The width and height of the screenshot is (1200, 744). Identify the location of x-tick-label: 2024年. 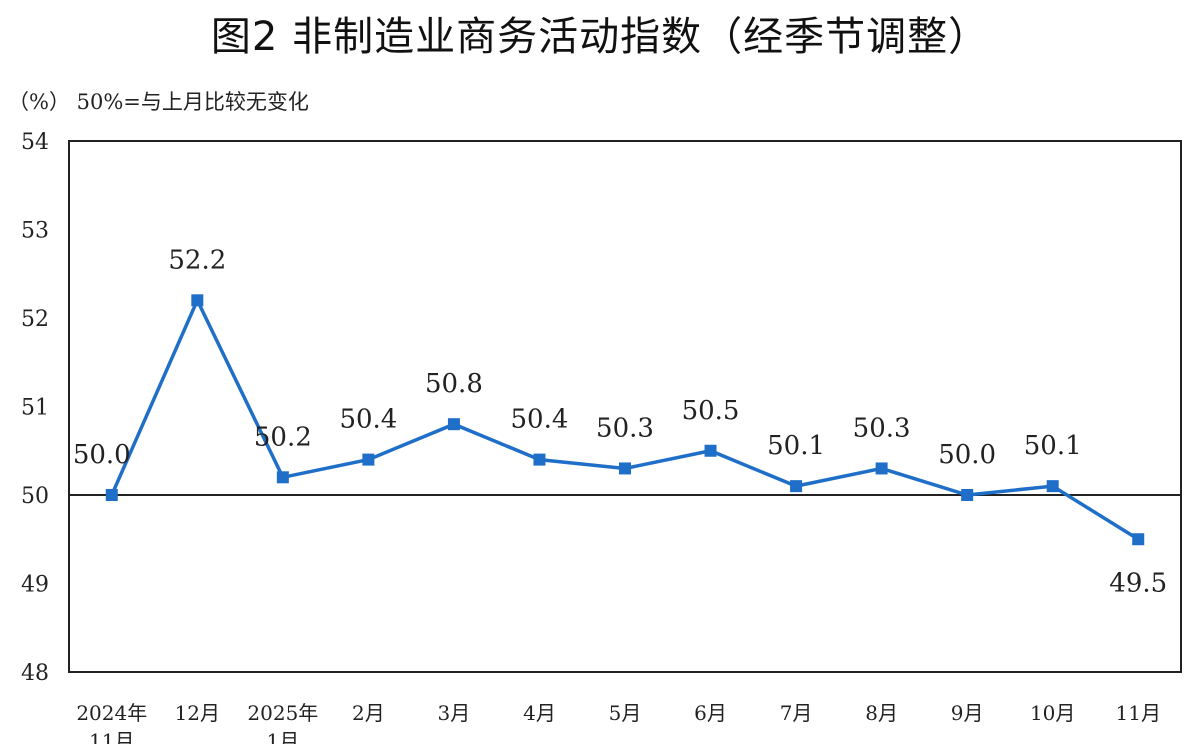
(111, 713).